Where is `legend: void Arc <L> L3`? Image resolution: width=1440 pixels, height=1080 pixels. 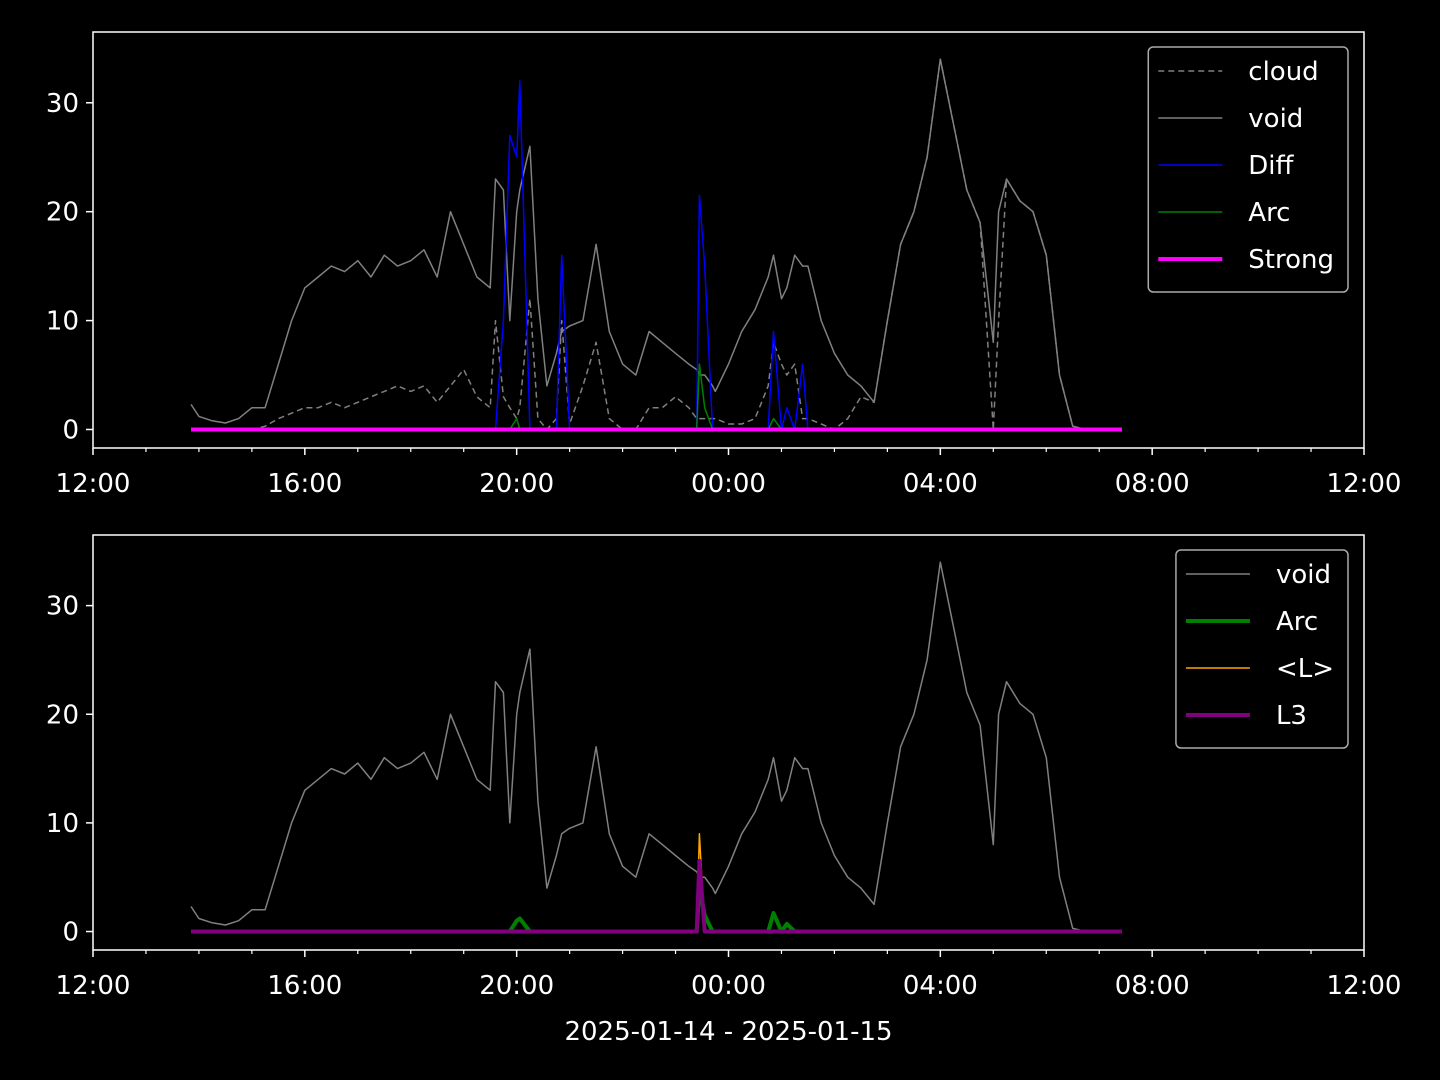 legend: void Arc <L> L3 is located at coordinates (1262, 649).